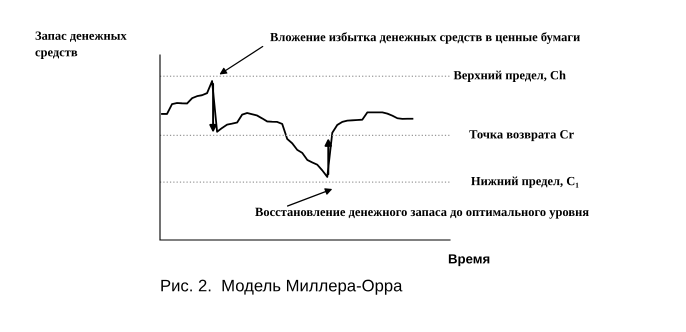 The width and height of the screenshot is (686, 332). Describe the element at coordinates (281, 287) in the screenshot. I see `text: Рис. 2. Модель Миллера-Орра` at that location.